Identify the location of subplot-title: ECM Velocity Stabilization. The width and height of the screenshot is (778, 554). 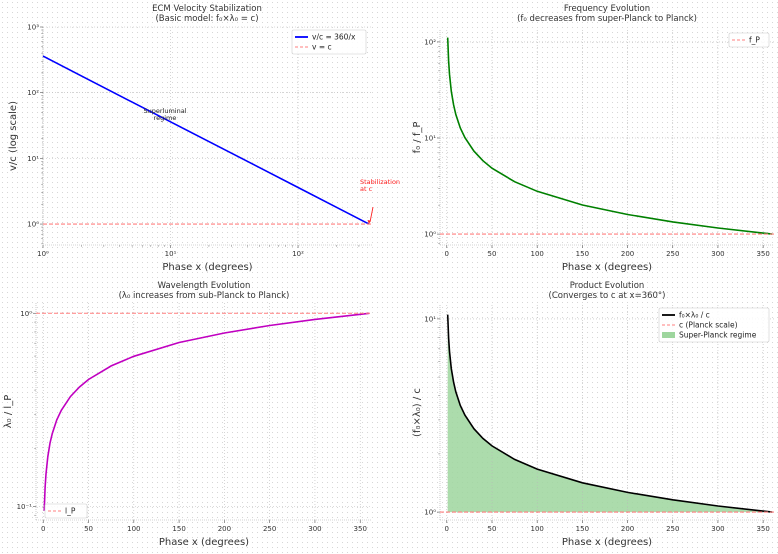
(207, 9).